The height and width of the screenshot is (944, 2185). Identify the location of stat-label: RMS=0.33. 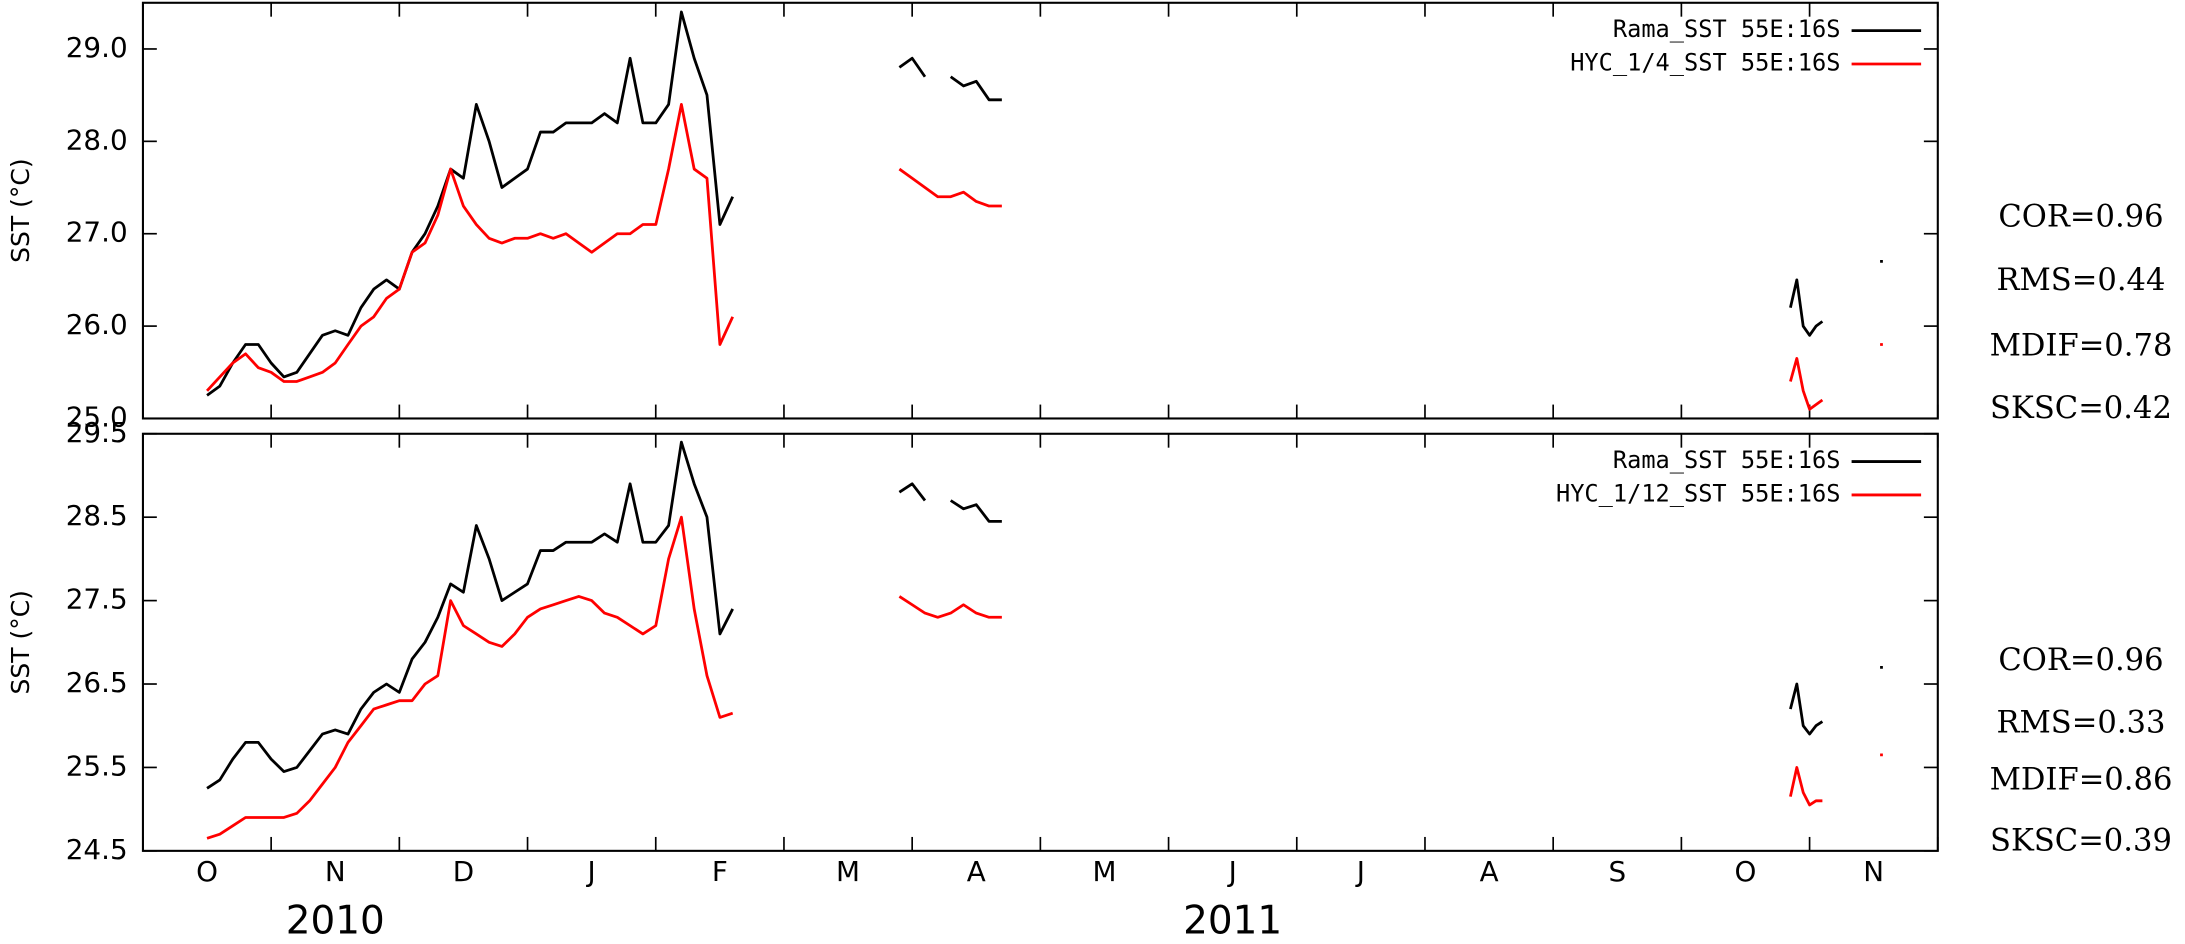
(2080, 722).